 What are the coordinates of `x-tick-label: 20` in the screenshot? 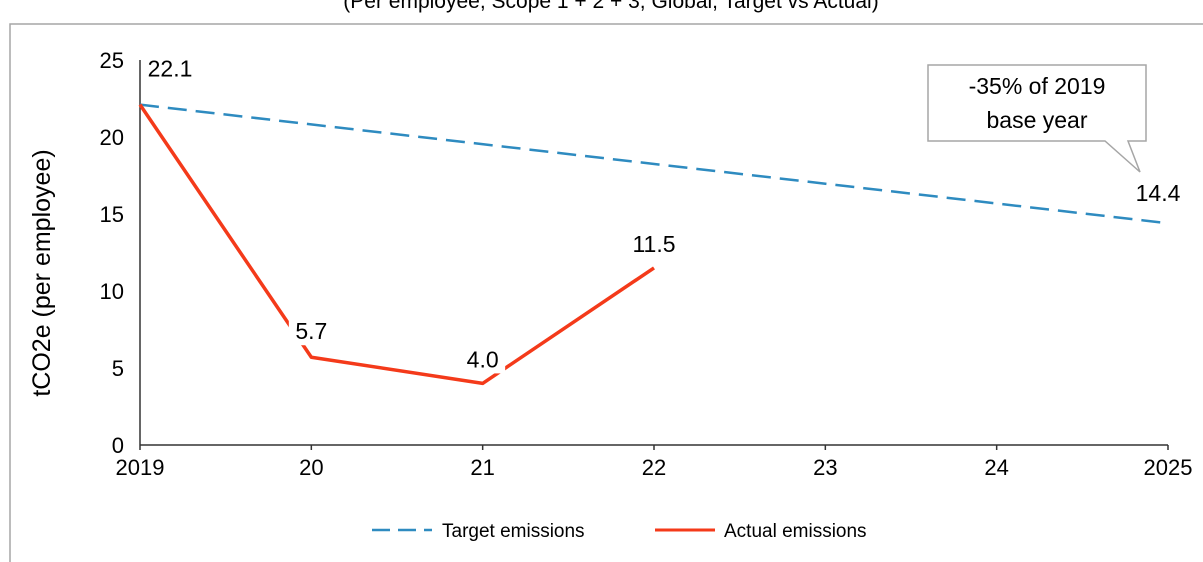 It's located at (311, 467).